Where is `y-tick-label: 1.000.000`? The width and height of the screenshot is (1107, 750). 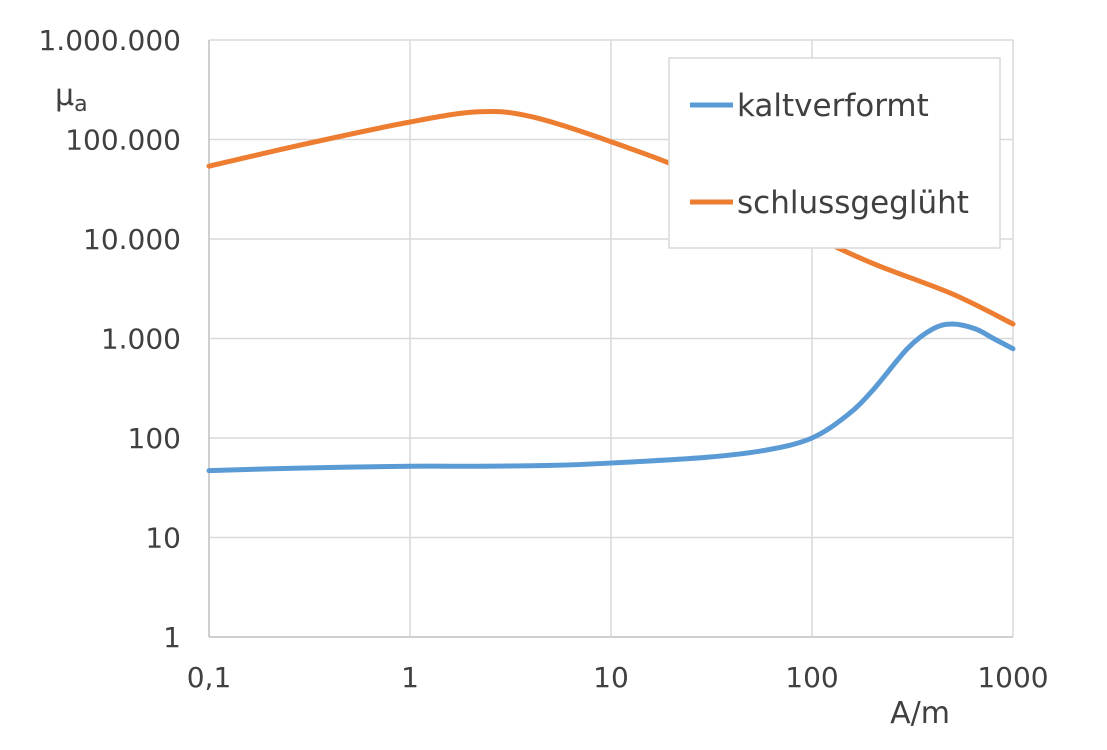 y-tick-label: 1.000.000 is located at coordinates (109, 40).